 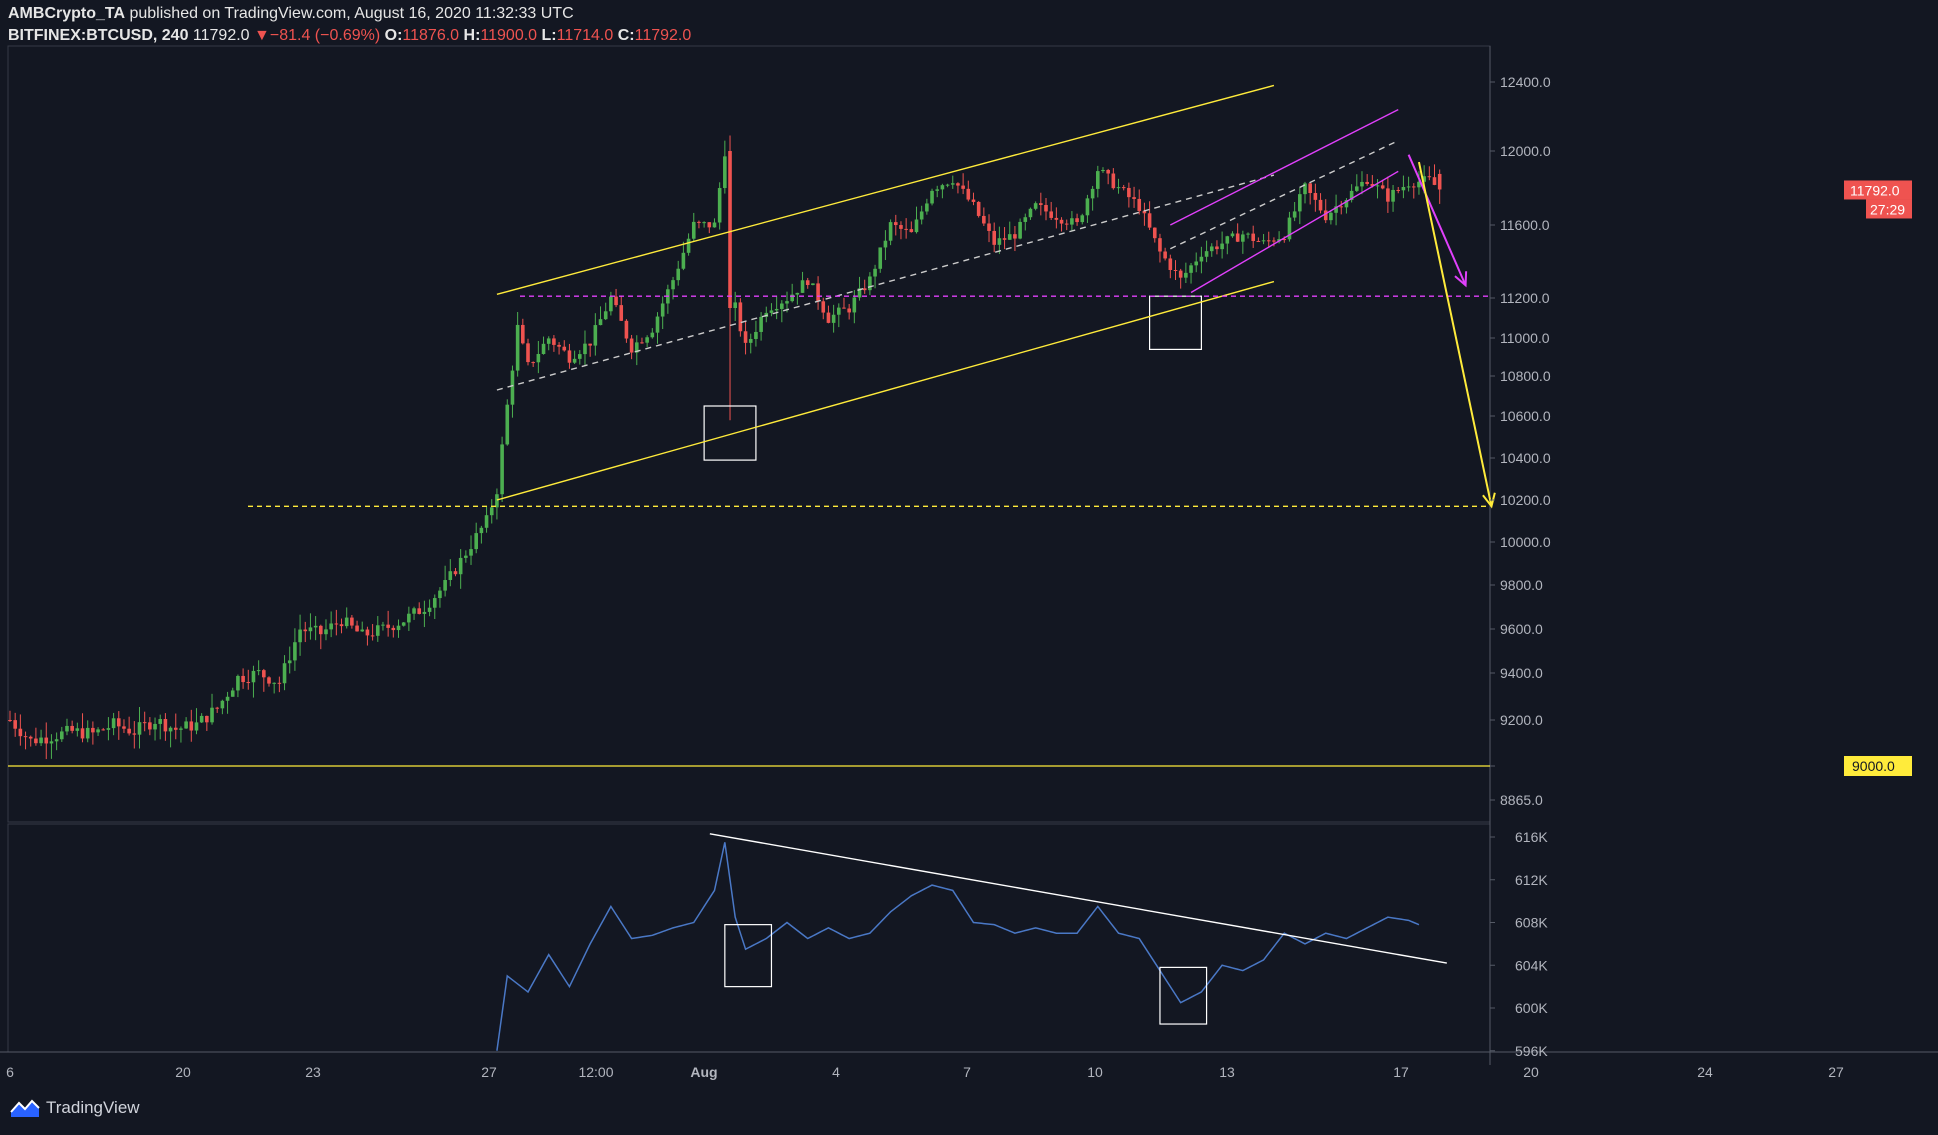 What do you see at coordinates (958, 946) in the screenshot?
I see `oscillator-line` at bounding box center [958, 946].